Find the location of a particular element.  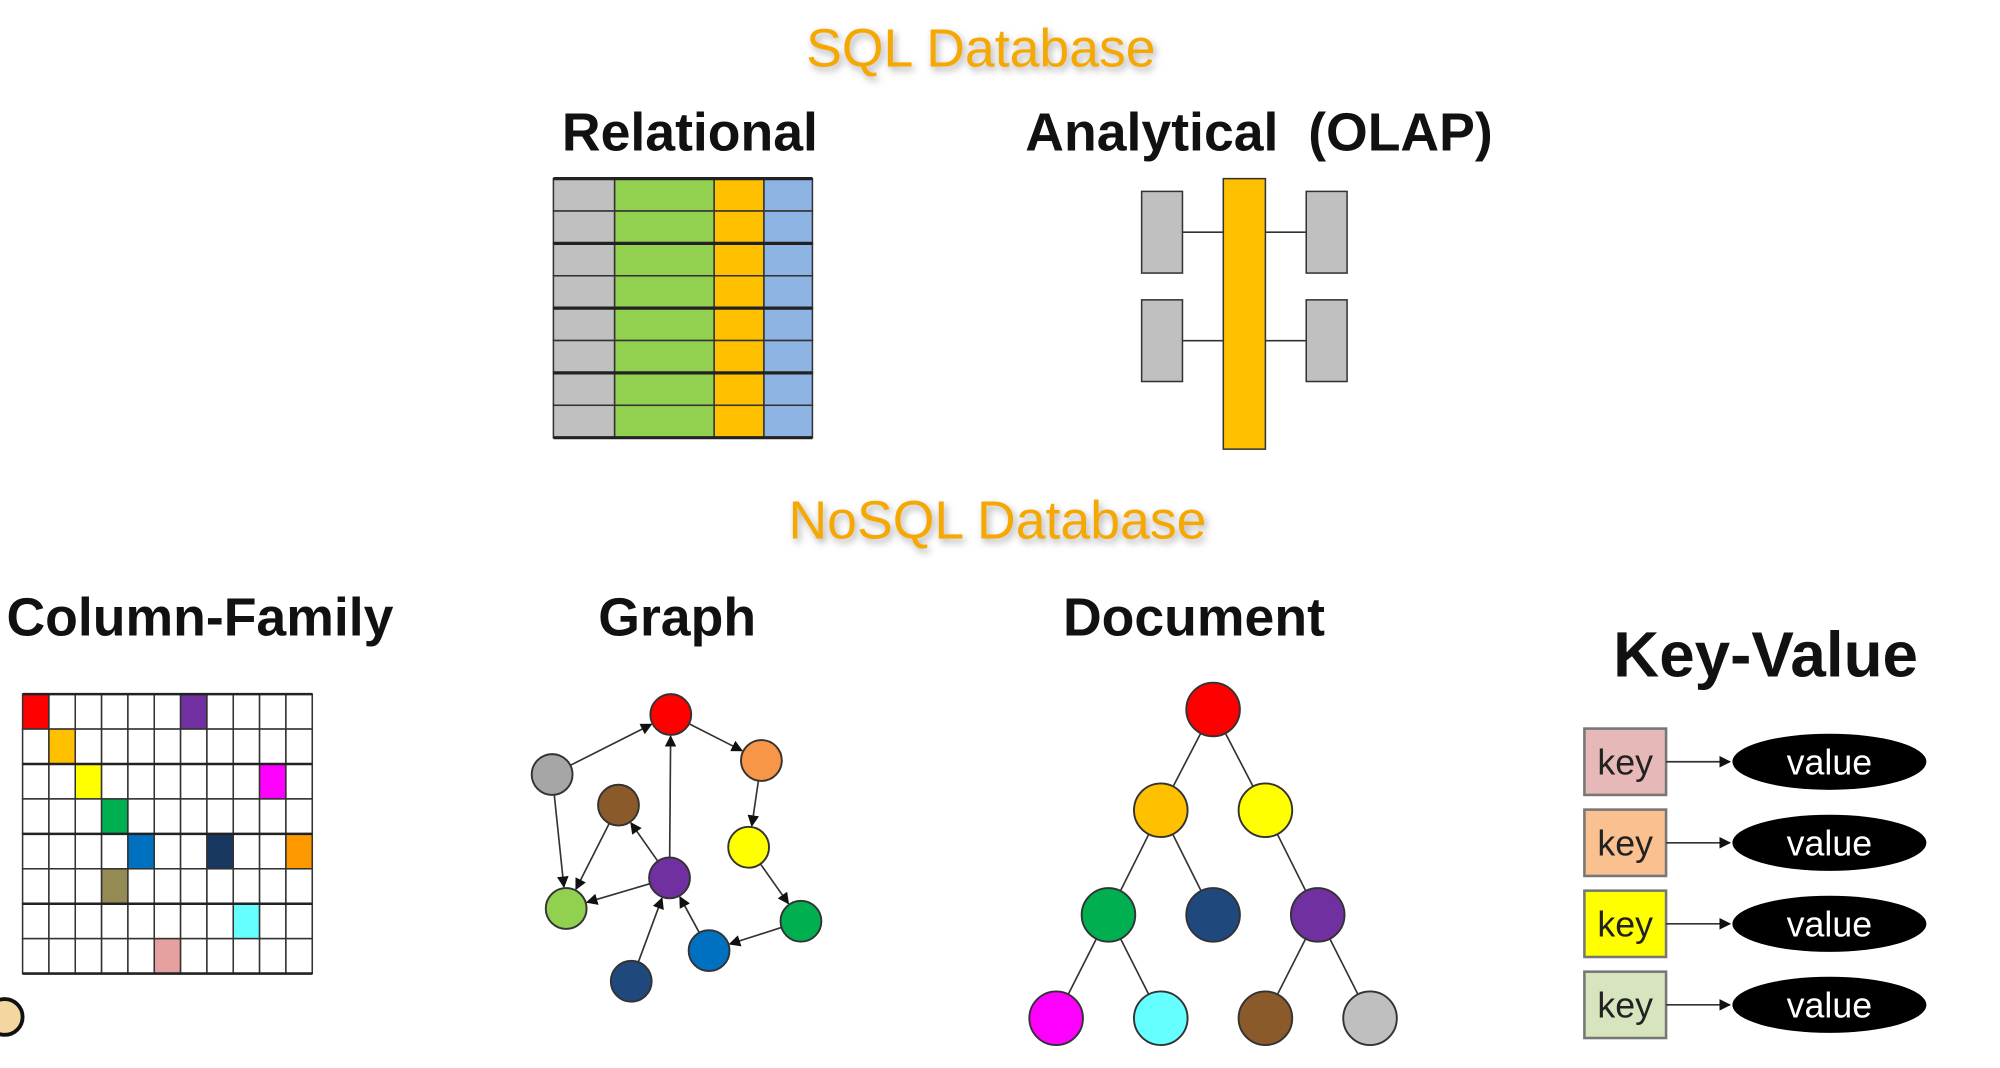

relational-label: Relational is located at coordinates (690, 133).